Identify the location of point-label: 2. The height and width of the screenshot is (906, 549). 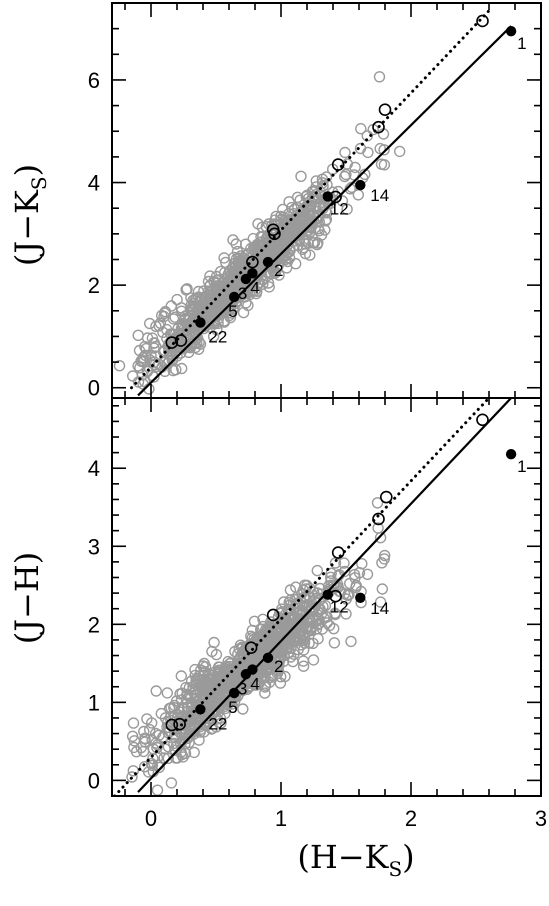
(278, 666).